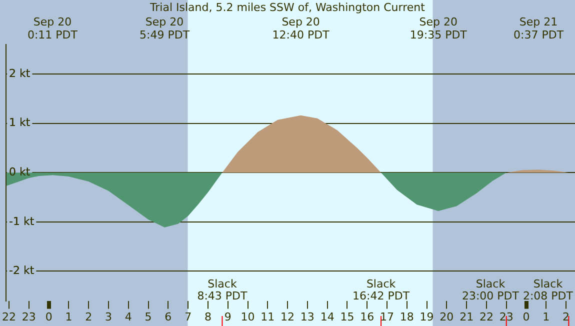 The height and width of the screenshot is (326, 575). Describe the element at coordinates (548, 290) in the screenshot. I see `ref-line-label: Slack 2:08 PDT` at that location.